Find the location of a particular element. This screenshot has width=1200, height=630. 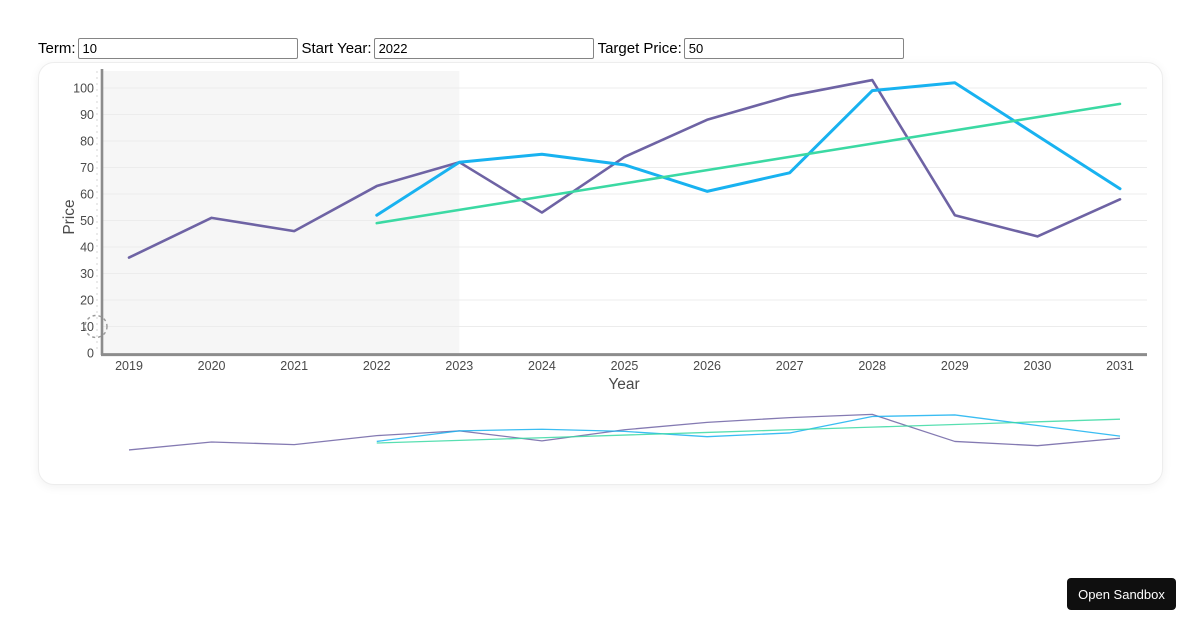

y-tick-label: 40 is located at coordinates (87, 248).